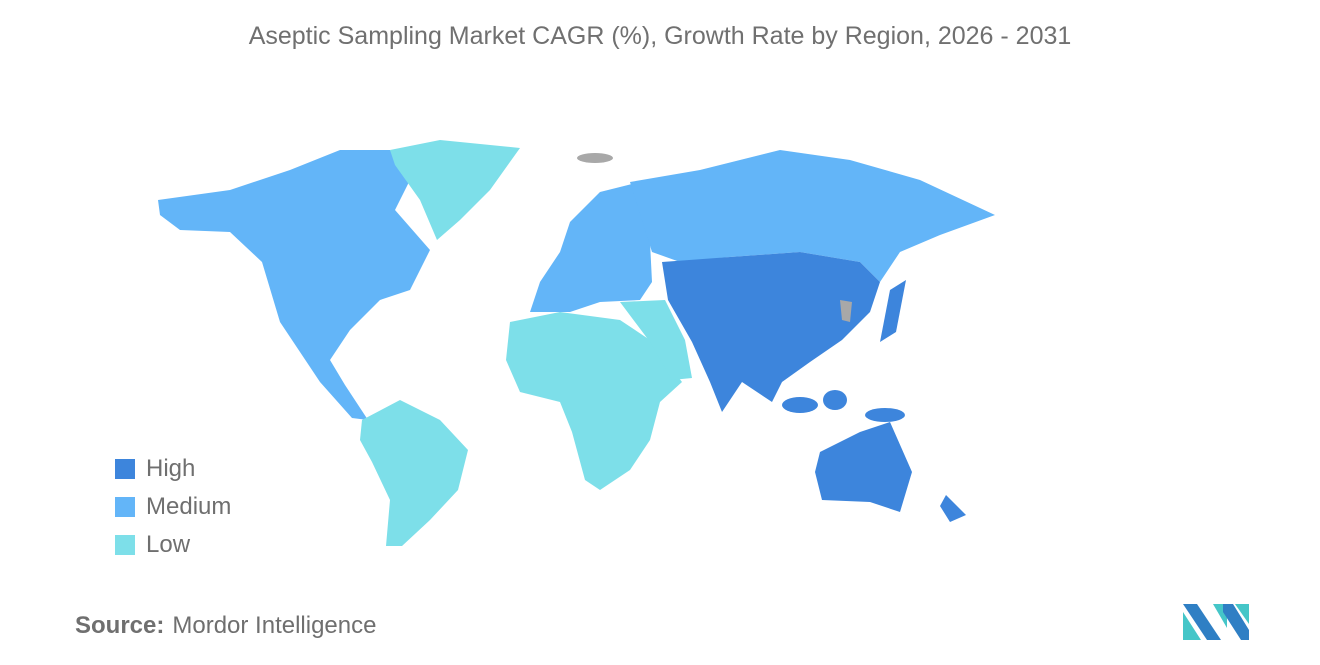 The image size is (1320, 665). What do you see at coordinates (893, 311) in the screenshot?
I see `region-japan` at bounding box center [893, 311].